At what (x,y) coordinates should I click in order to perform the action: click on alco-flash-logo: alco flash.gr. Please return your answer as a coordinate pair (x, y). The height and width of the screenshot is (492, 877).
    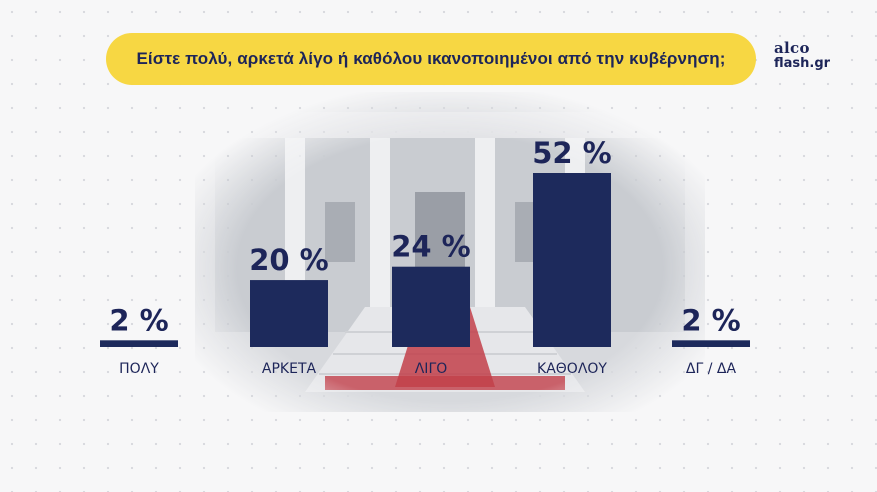
    Looking at the image, I should click on (802, 55).